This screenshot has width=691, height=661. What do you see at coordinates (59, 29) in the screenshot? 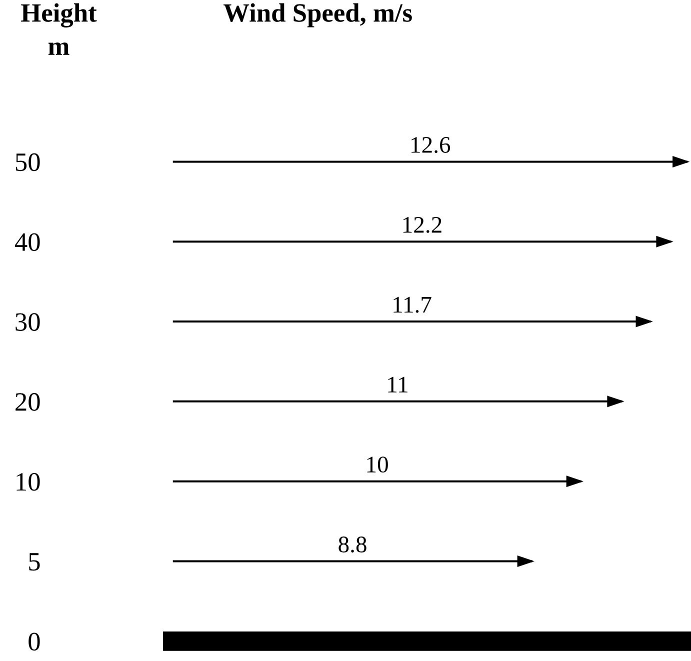
I see `y-axis-title: Height m` at bounding box center [59, 29].